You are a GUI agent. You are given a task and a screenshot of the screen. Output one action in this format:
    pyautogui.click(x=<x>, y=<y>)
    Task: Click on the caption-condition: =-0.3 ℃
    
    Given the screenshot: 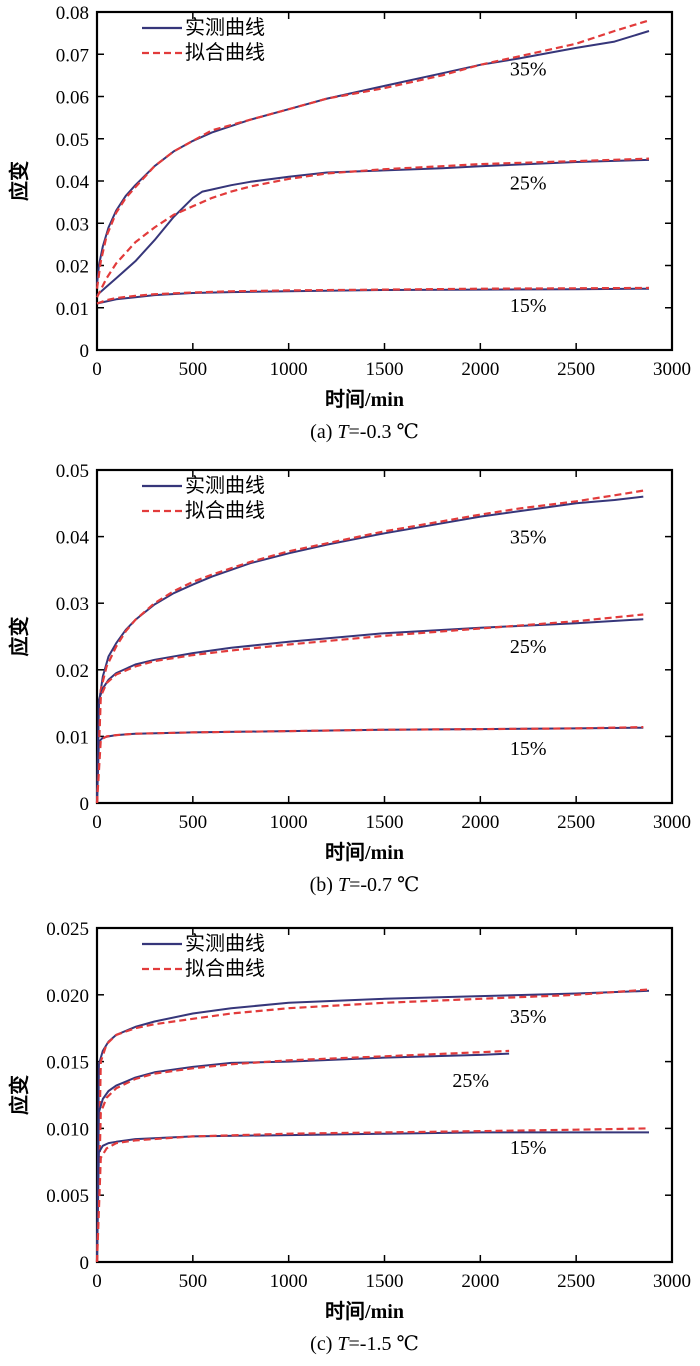 What is the action you would take?
    pyautogui.click(x=384, y=432)
    